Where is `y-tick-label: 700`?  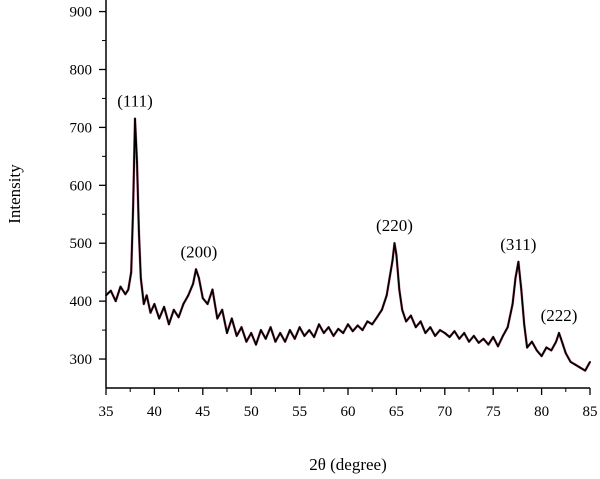
y-tick-label: 700 is located at coordinates (81, 128).